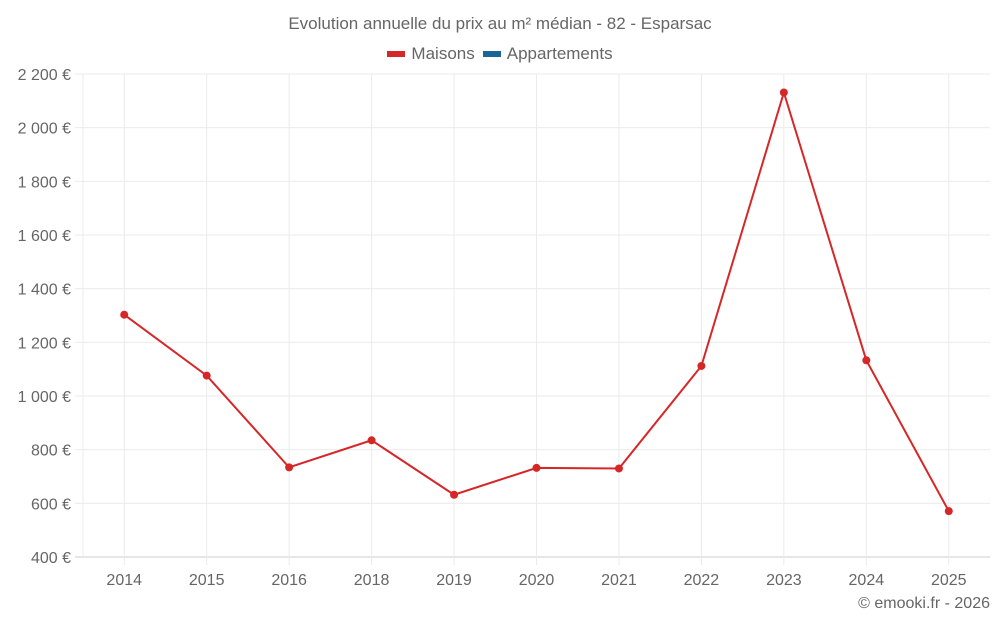 This screenshot has width=1000, height=625. What do you see at coordinates (124, 580) in the screenshot?
I see `x-tick-label: 2014` at bounding box center [124, 580].